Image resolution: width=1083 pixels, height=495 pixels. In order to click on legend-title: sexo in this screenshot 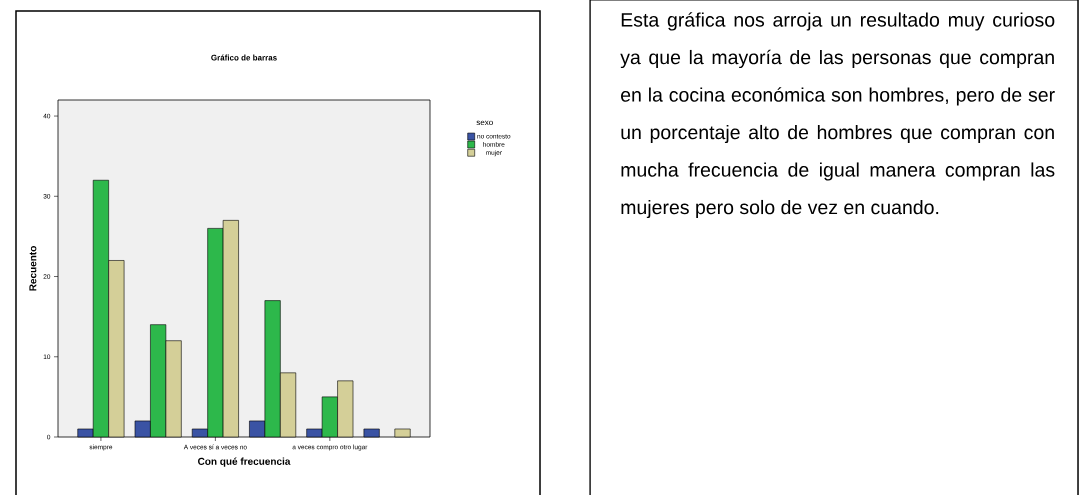, I will do `click(484, 123)`.